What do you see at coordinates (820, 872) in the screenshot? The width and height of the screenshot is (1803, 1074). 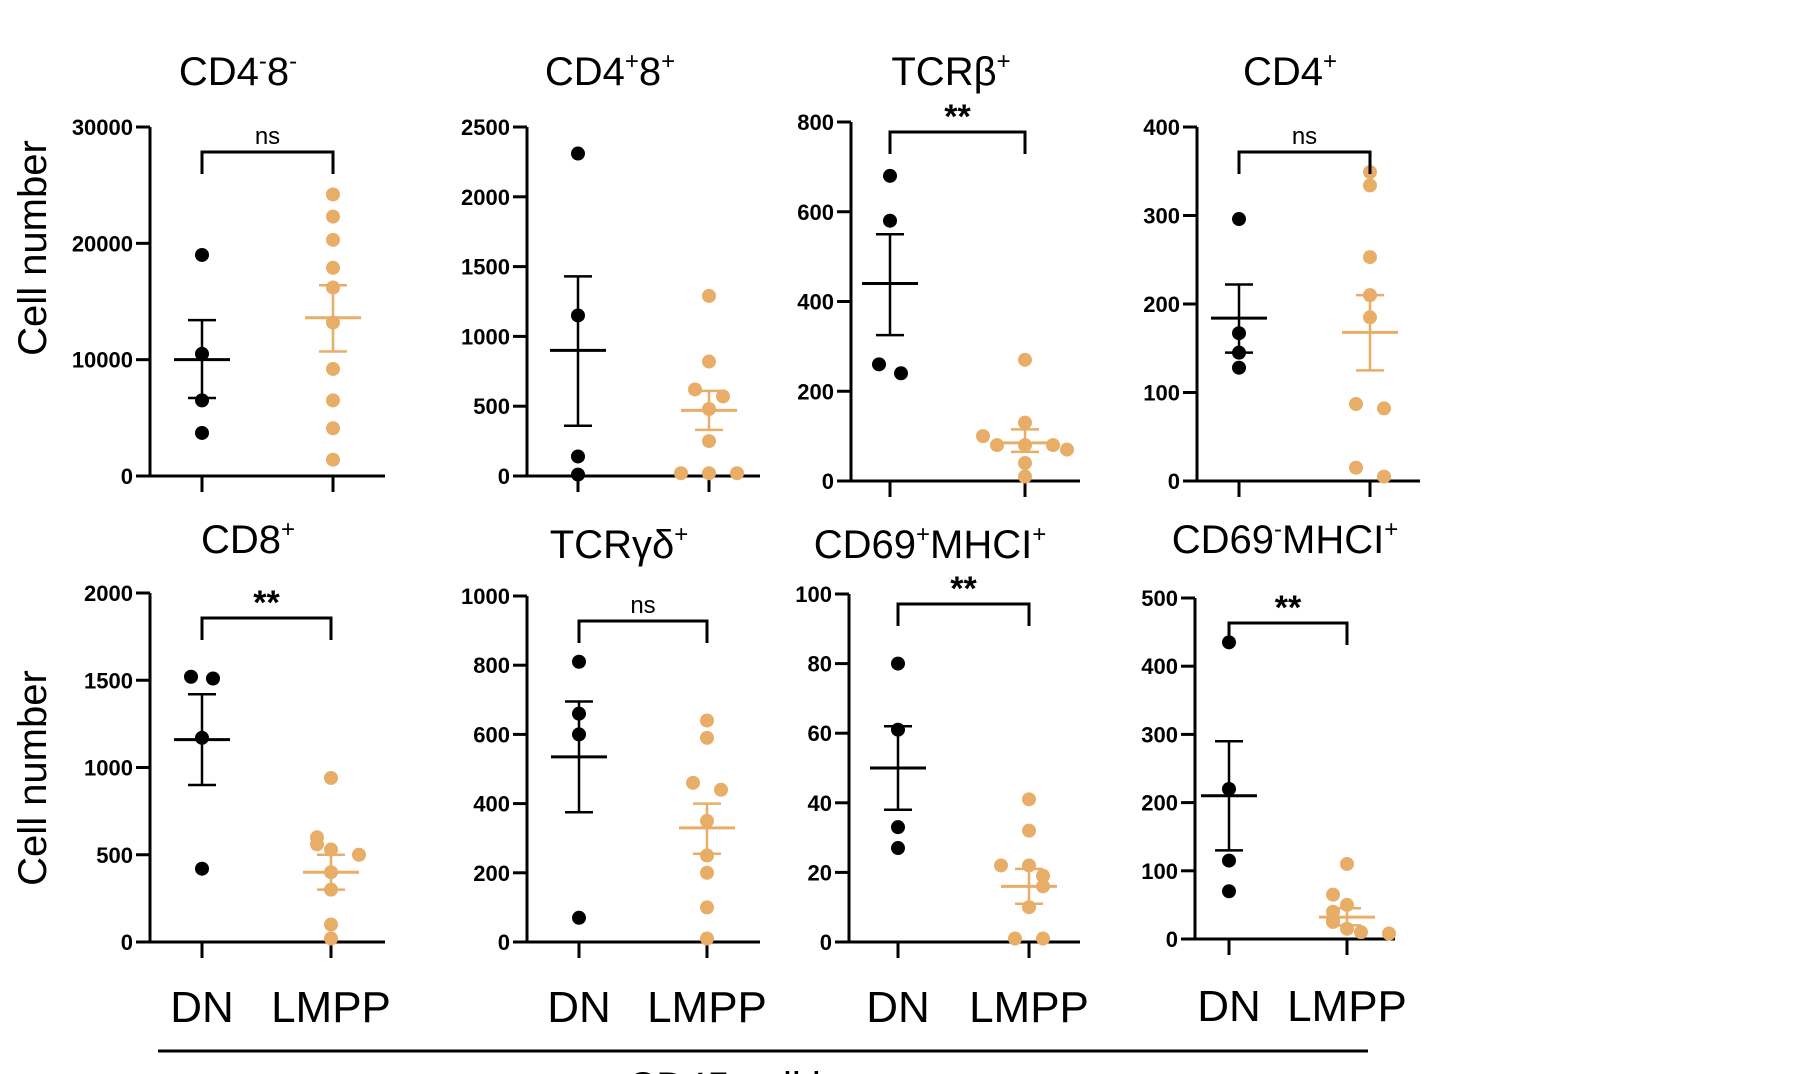 I see `y-tick-label: 20` at bounding box center [820, 872].